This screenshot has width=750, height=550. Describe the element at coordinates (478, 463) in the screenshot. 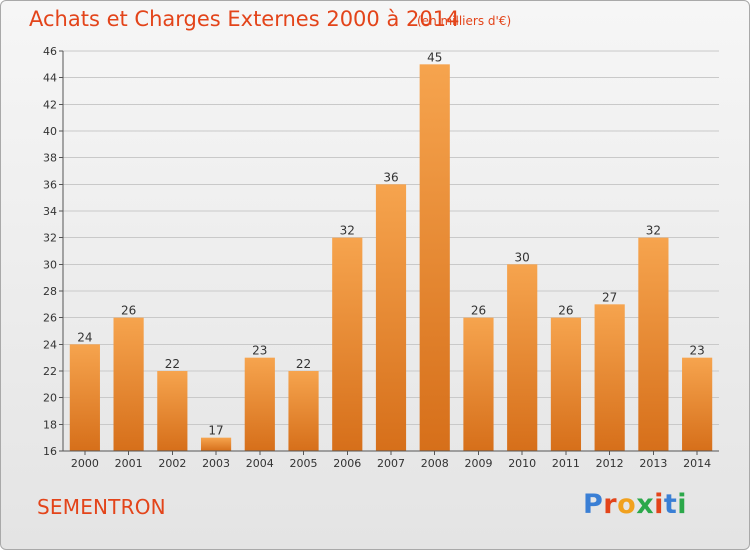

I see `x-tick-label: 2009` at that location.